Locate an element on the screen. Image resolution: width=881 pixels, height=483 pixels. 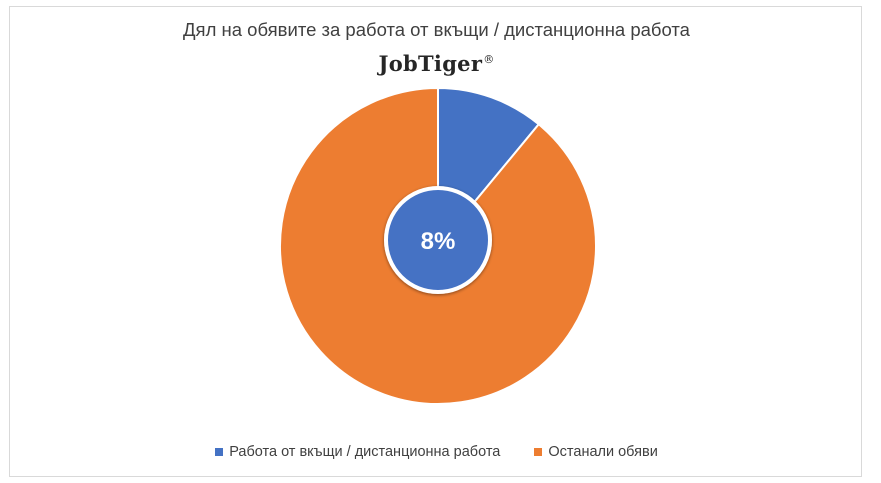
jobtiger-logo: JobTiger® is located at coordinates (436, 63).